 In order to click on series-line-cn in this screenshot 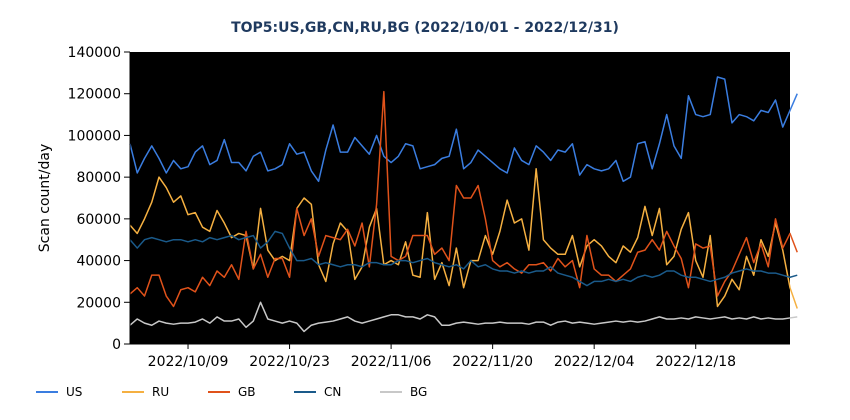, I will do `click(463, 258)`.